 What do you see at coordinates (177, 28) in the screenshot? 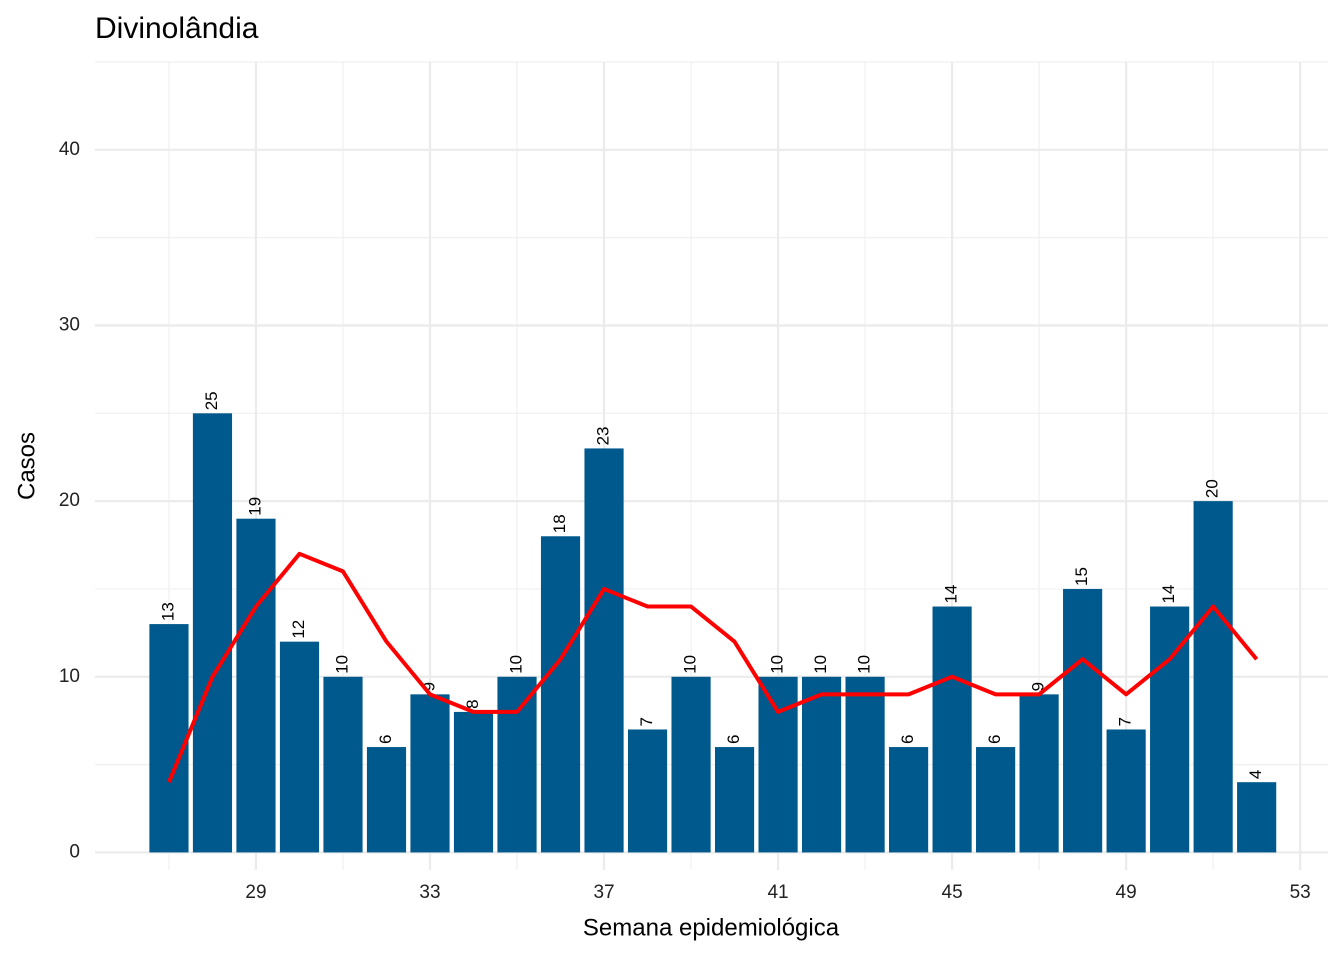
I see `chart-title: Divinolândia` at bounding box center [177, 28].